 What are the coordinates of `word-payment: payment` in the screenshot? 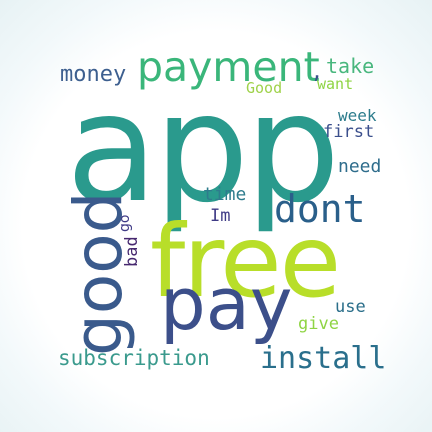 It's located at (228, 67).